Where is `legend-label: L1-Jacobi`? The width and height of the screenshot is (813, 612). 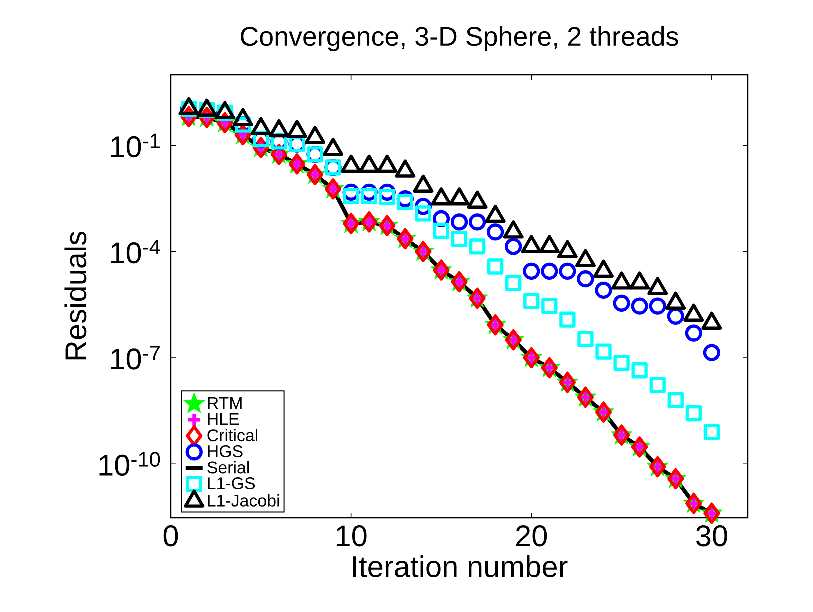
legend-label: L1-Jacobi is located at coordinates (244, 500).